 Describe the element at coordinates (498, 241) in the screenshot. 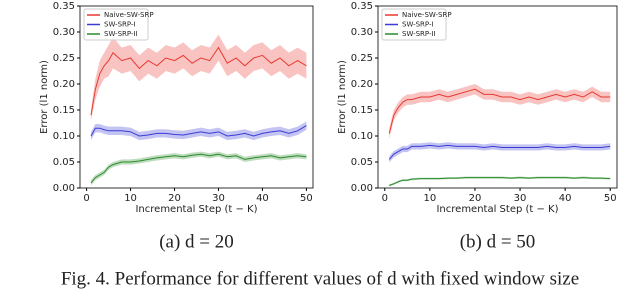

I see `subplot-caption: (b) d = 50` at that location.